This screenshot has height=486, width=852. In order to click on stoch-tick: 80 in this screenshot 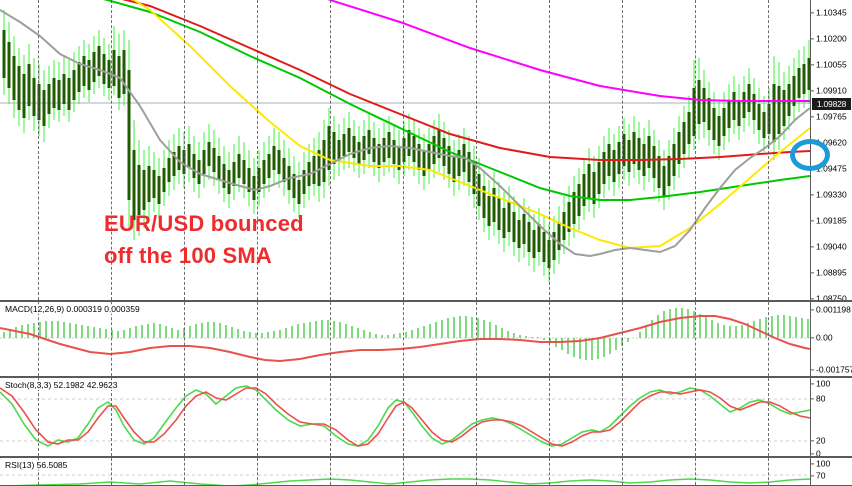, I will do `click(818, 398)`.